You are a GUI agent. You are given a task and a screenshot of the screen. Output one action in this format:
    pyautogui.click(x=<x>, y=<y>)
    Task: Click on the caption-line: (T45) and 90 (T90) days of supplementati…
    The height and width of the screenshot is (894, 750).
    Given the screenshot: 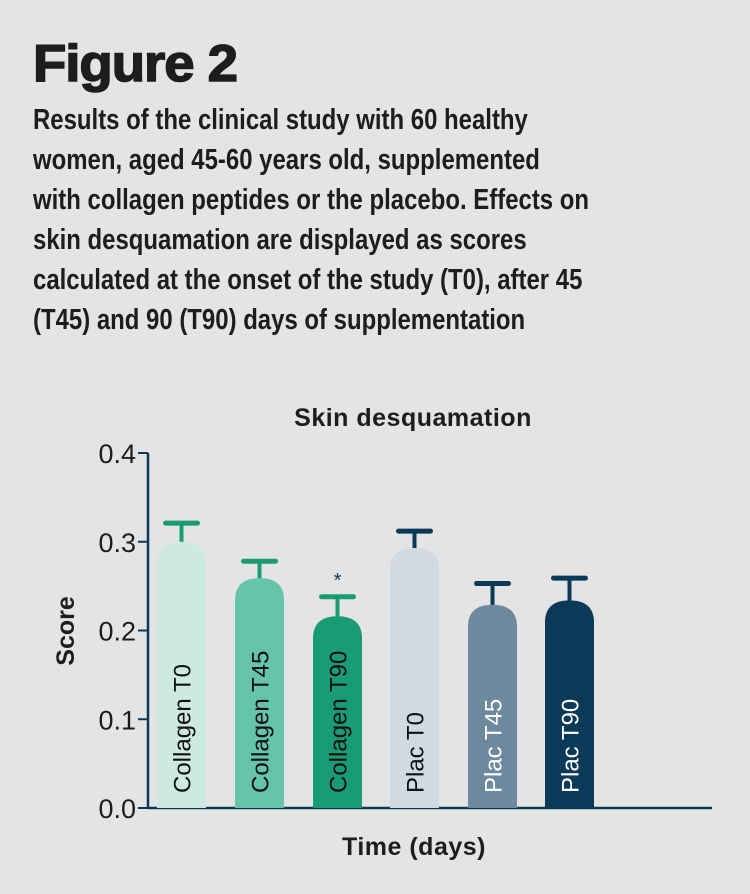 What is the action you would take?
    pyautogui.click(x=279, y=320)
    